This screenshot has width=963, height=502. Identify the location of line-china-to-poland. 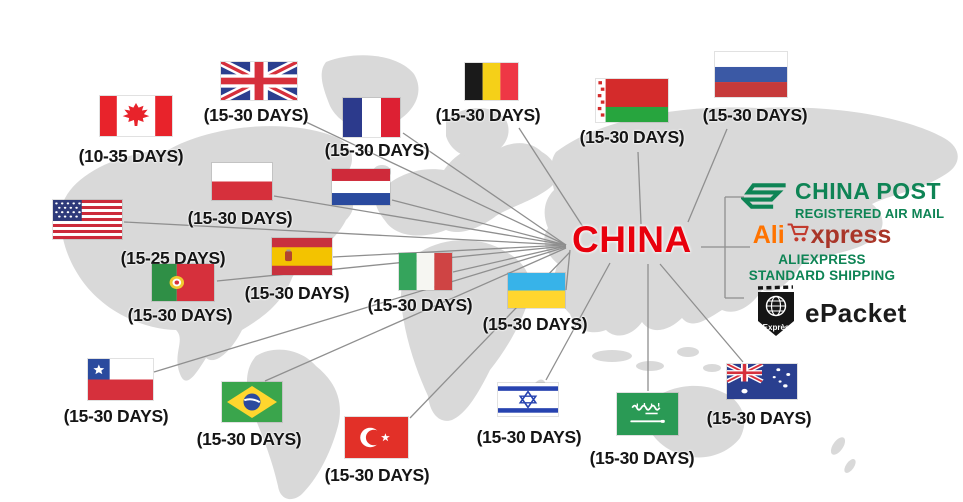
(420, 220).